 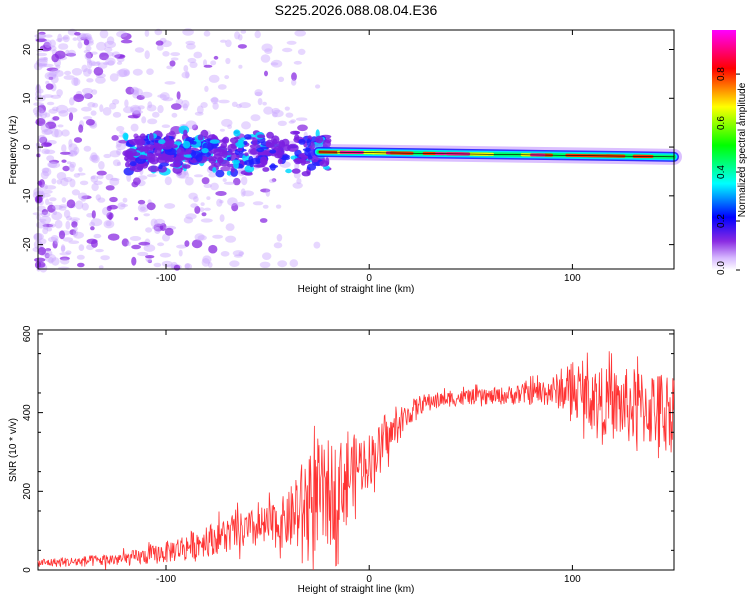 I want to click on snr-ylabel: SNR (10 * v/v), so click(x=13, y=450).